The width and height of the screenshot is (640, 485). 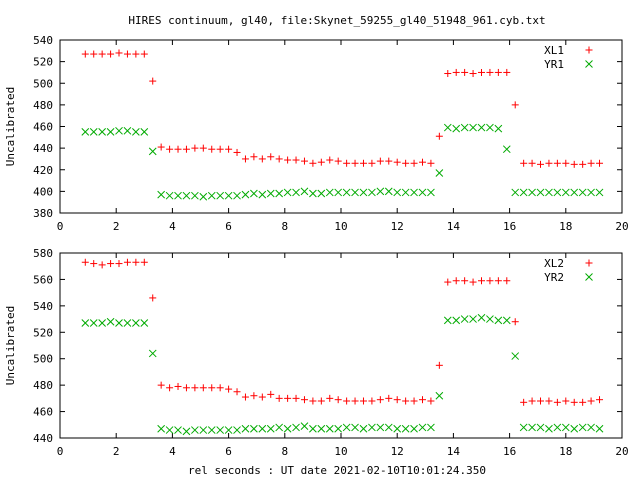 I want to click on x-tick-label: 16, so click(x=509, y=451).